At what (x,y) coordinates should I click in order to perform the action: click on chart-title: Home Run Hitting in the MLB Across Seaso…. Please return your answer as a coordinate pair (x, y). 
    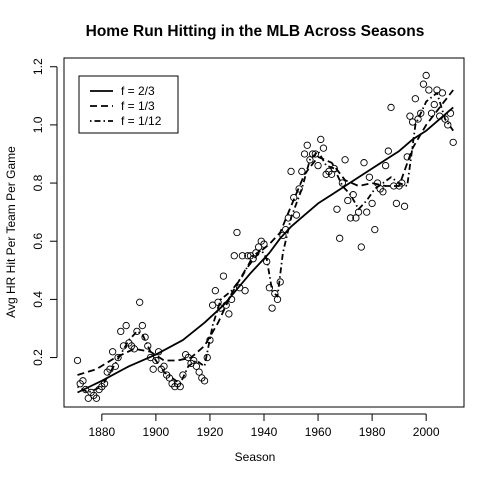
    Looking at the image, I should click on (255, 31).